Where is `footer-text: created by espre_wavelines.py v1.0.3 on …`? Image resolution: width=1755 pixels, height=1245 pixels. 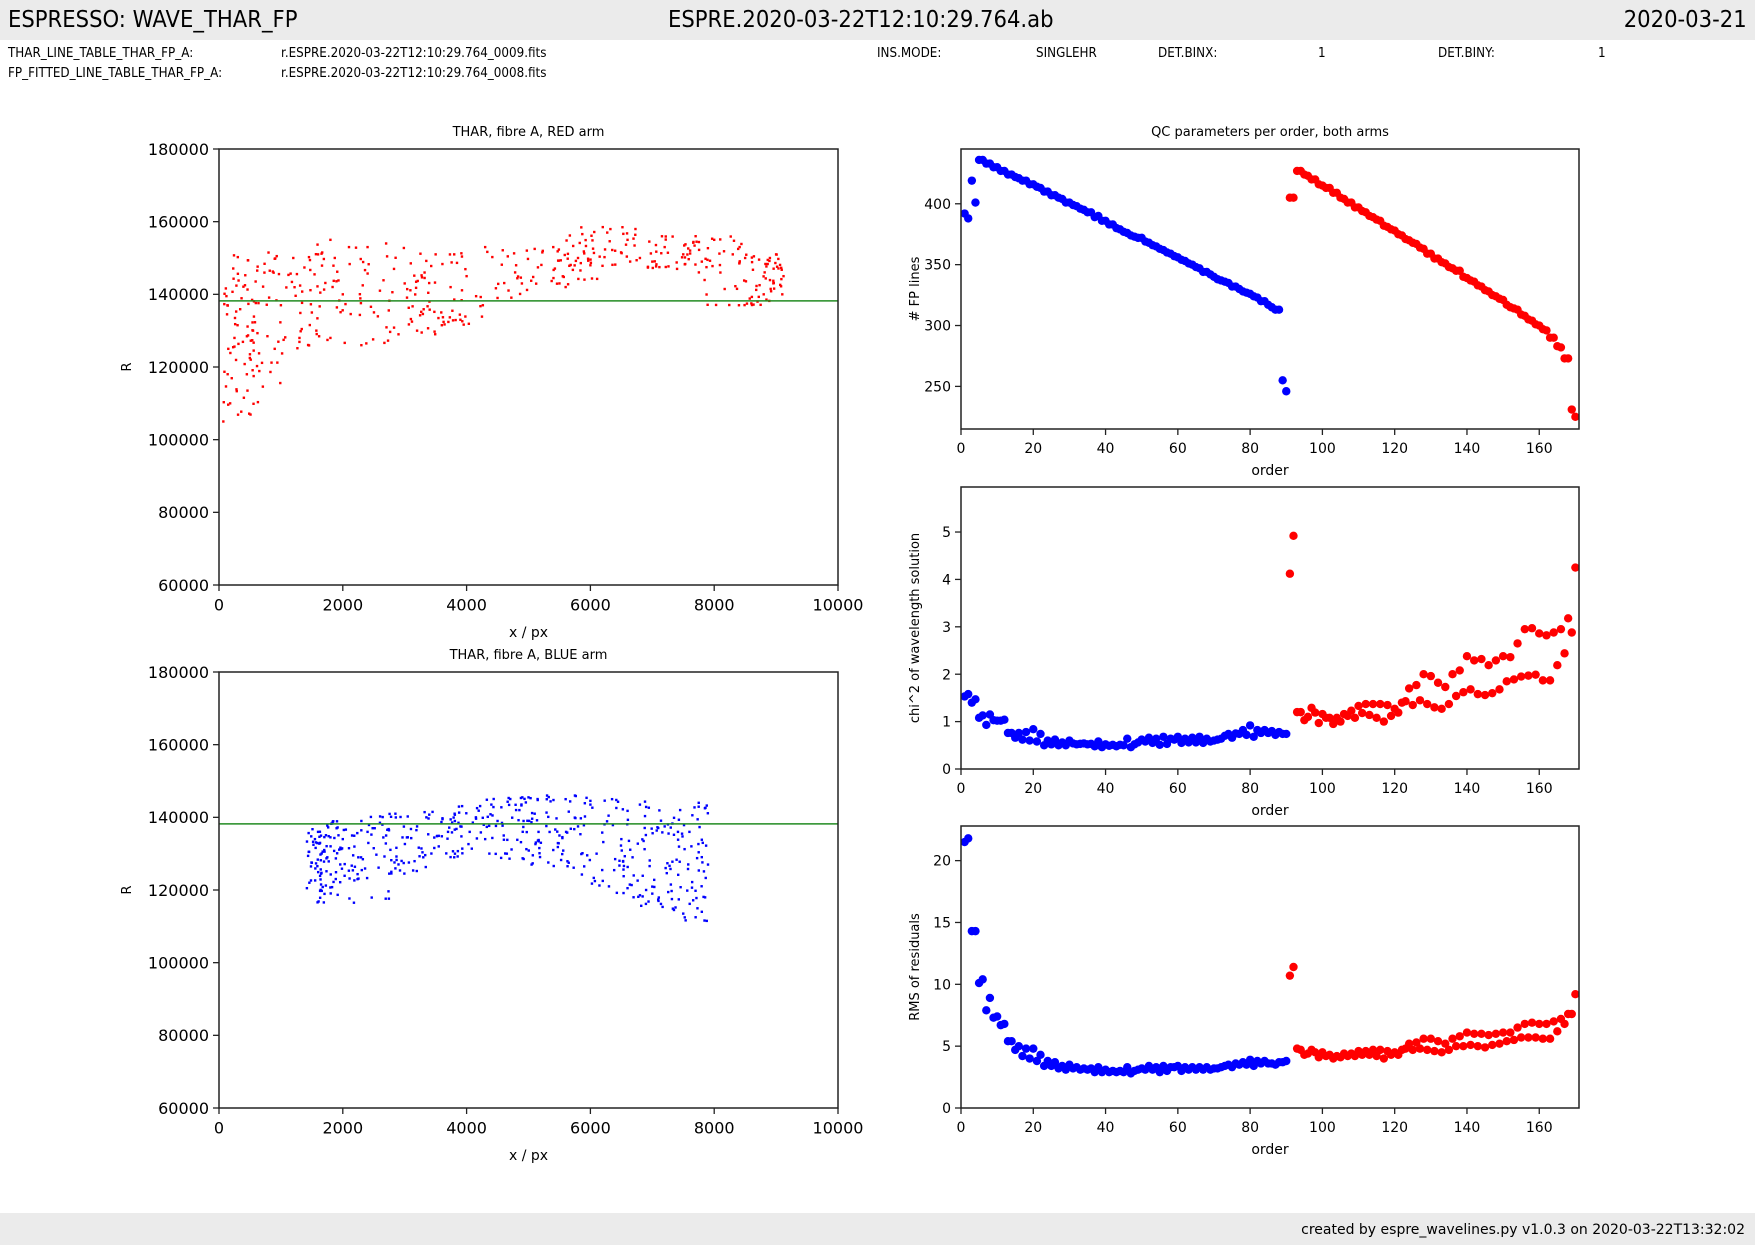 footer-text: created by espre_wavelines.py v1.0.3 on … is located at coordinates (1523, 1230).